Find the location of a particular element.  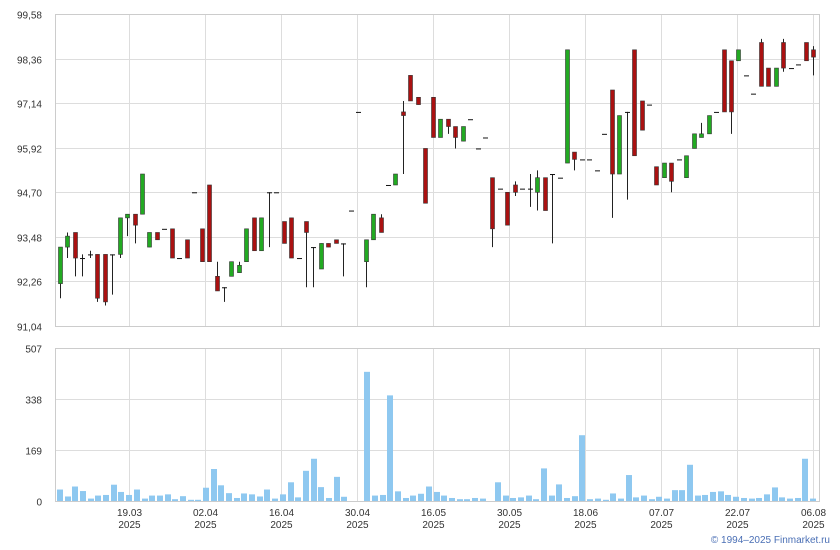

copyright-text: © 1994–2025 Finmarket.ru is located at coordinates (770, 540).